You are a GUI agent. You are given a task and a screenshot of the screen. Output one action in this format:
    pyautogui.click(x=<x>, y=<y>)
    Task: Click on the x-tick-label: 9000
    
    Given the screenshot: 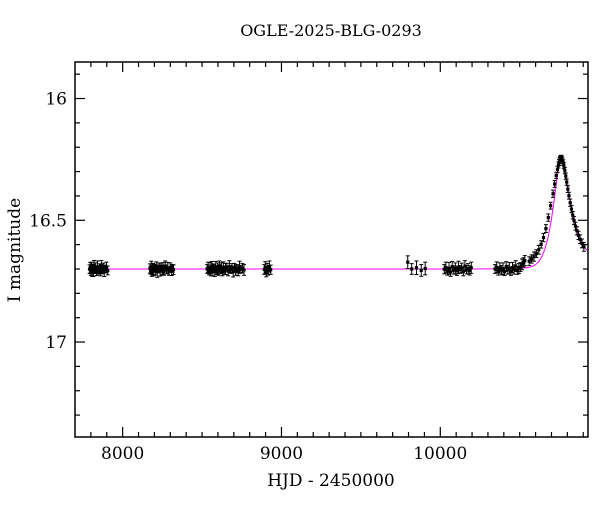 What is the action you would take?
    pyautogui.click(x=281, y=454)
    